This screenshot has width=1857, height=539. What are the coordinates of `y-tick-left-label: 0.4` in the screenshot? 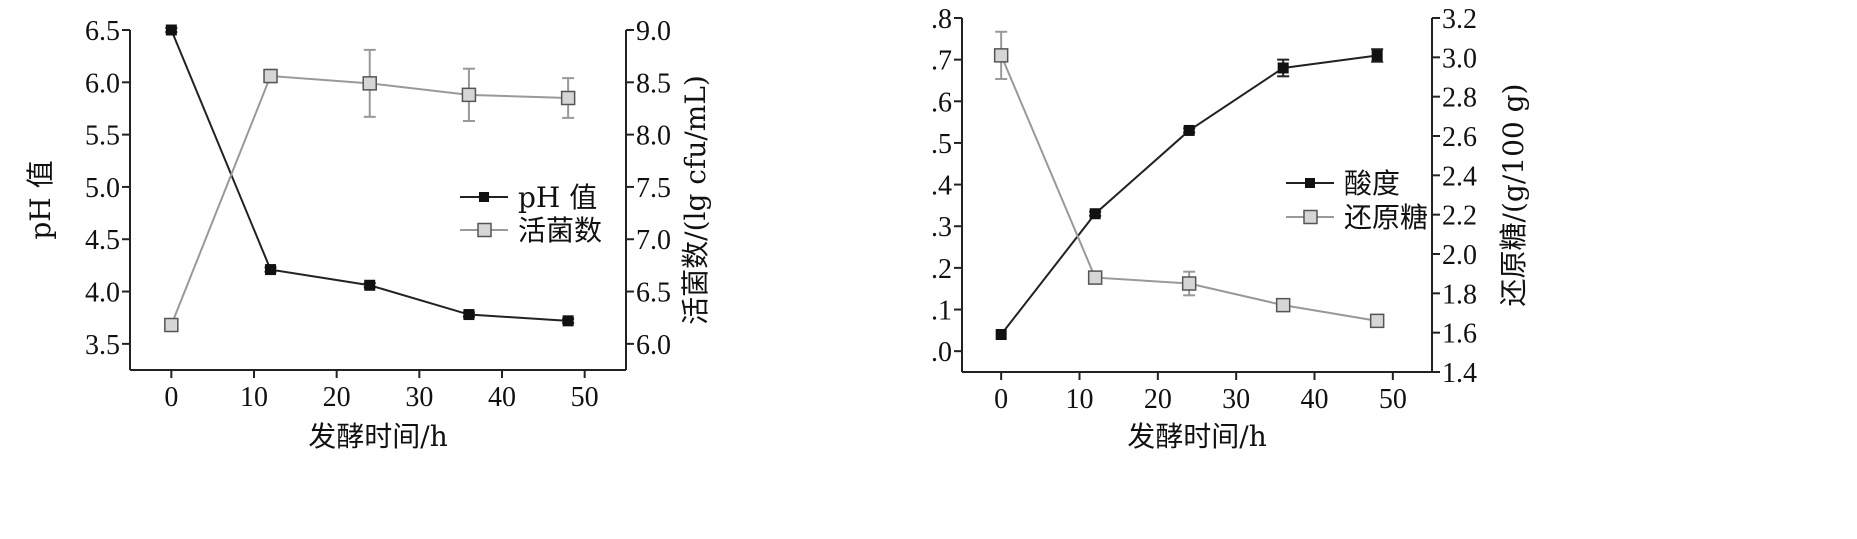 It's located at (941, 186).